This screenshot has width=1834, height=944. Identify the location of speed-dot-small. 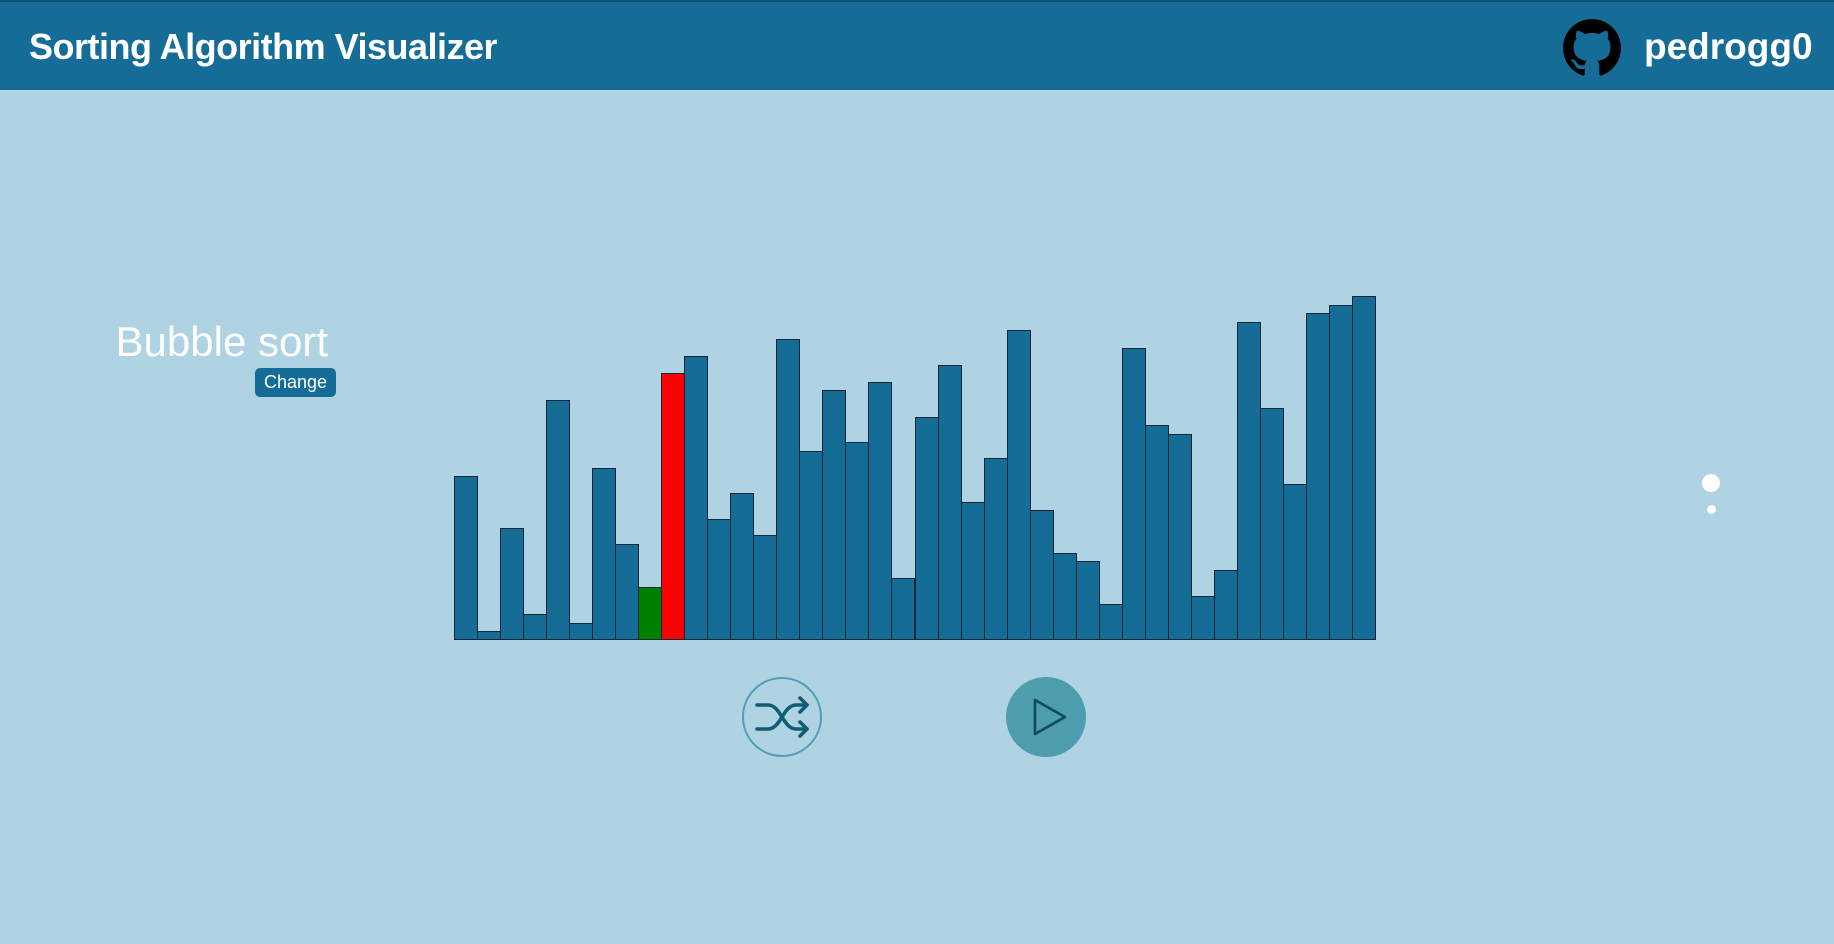
(1711, 509).